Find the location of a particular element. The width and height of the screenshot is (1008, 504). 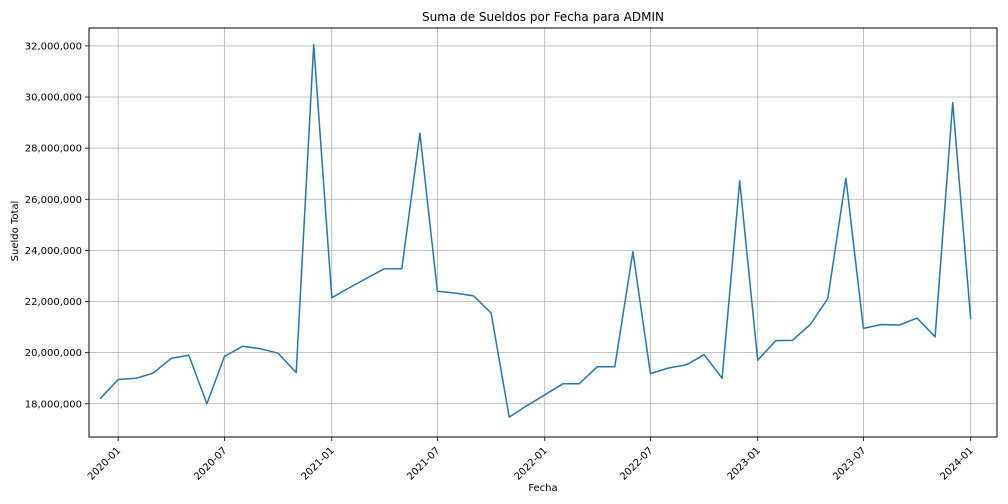

x-axis-title: Fecha is located at coordinates (542, 488).